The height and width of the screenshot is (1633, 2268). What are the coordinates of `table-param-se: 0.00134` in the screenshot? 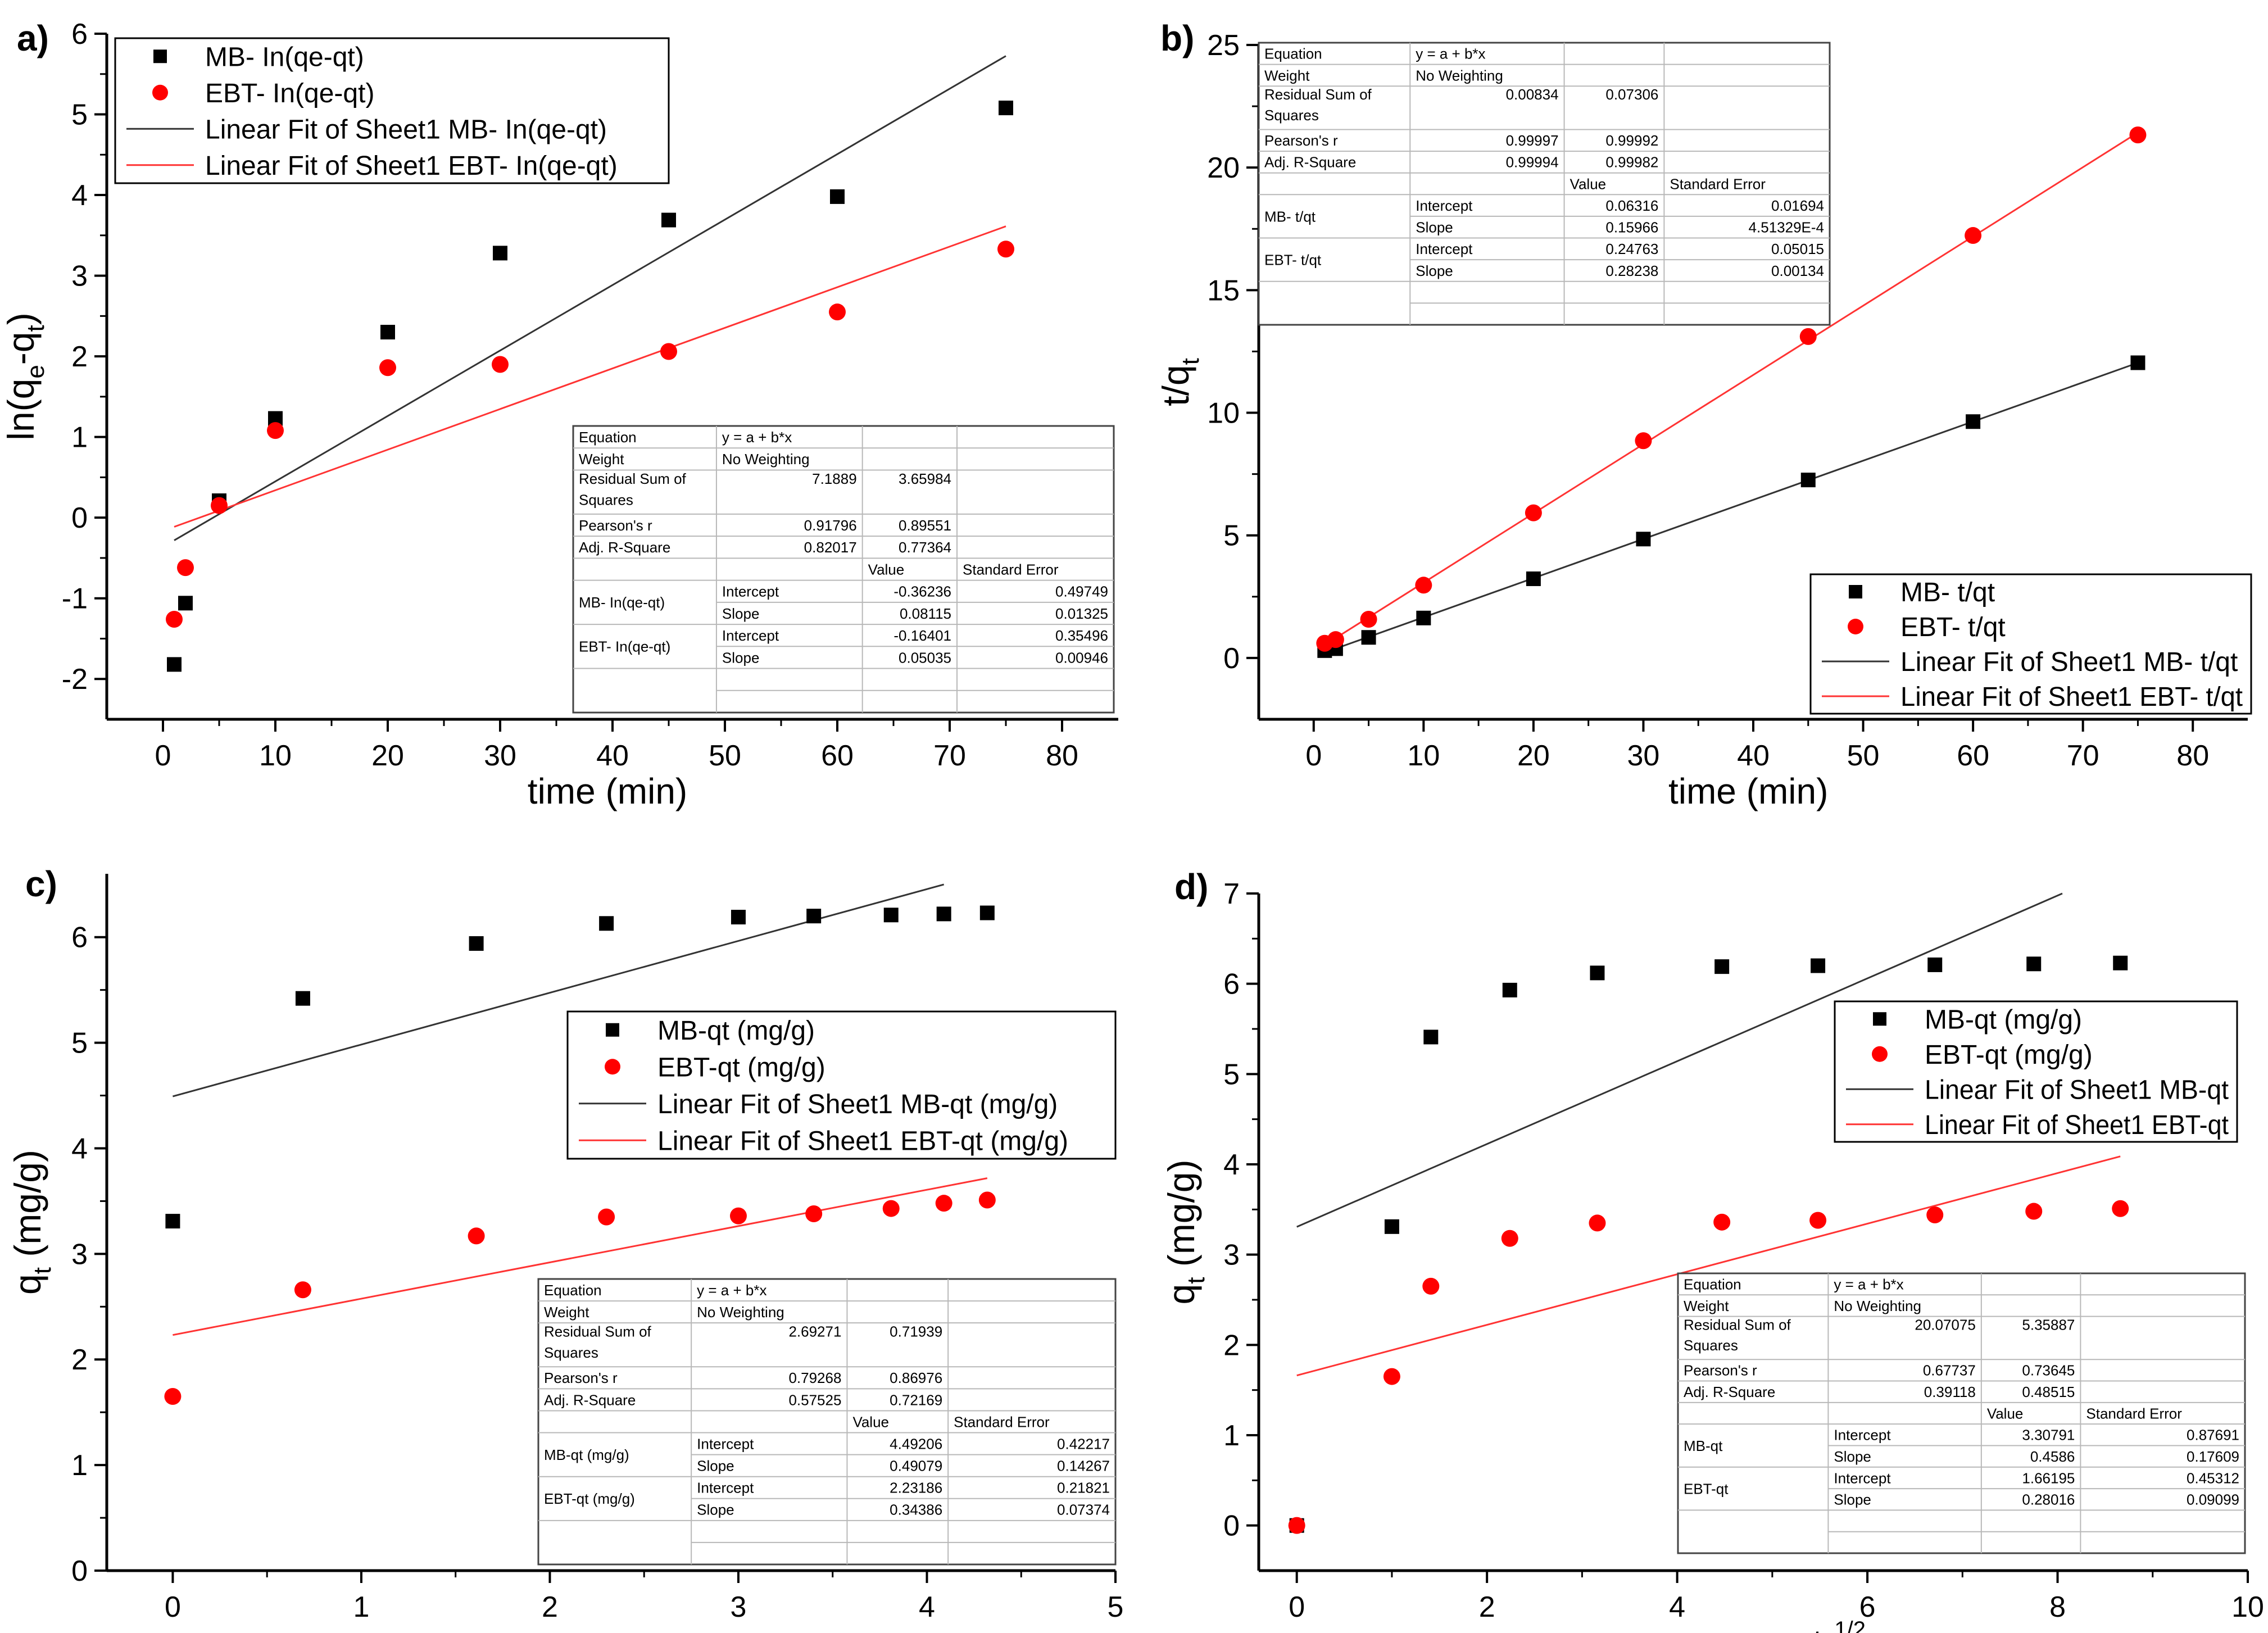 It's located at (1797, 270).